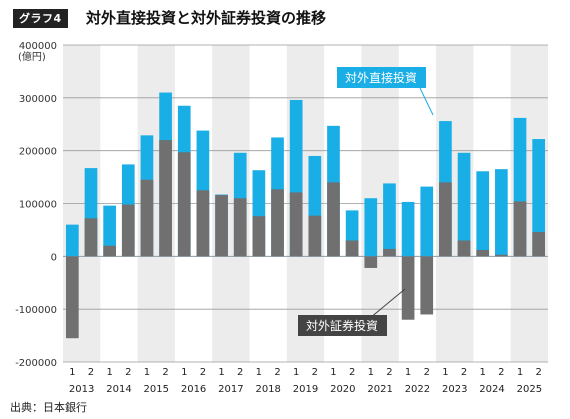 The image size is (570, 419). I want to click on x-axis-half-labels: 1 2 1 2 1 2 1 2 1 2 1 2 1 2 1 2 1 2 1 2 1 2 1 2 1 2, so click(305, 372).